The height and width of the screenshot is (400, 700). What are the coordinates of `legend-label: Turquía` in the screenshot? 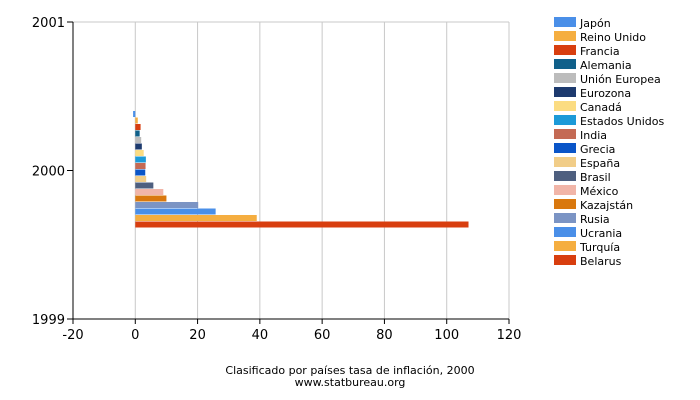 It's located at (599, 247).